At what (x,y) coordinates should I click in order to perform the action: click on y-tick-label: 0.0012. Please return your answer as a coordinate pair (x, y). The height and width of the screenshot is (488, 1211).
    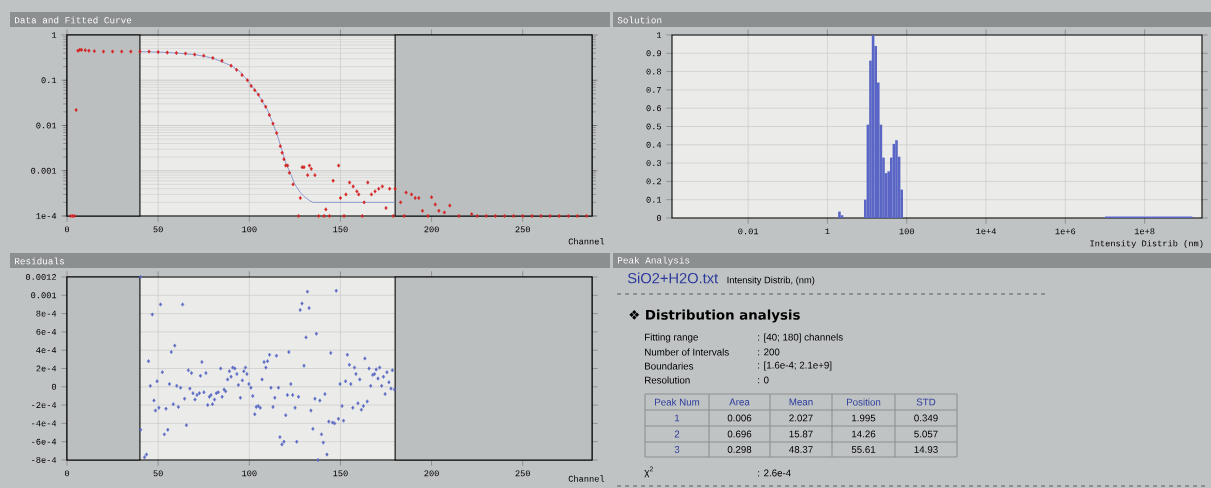
    Looking at the image, I should click on (40, 277).